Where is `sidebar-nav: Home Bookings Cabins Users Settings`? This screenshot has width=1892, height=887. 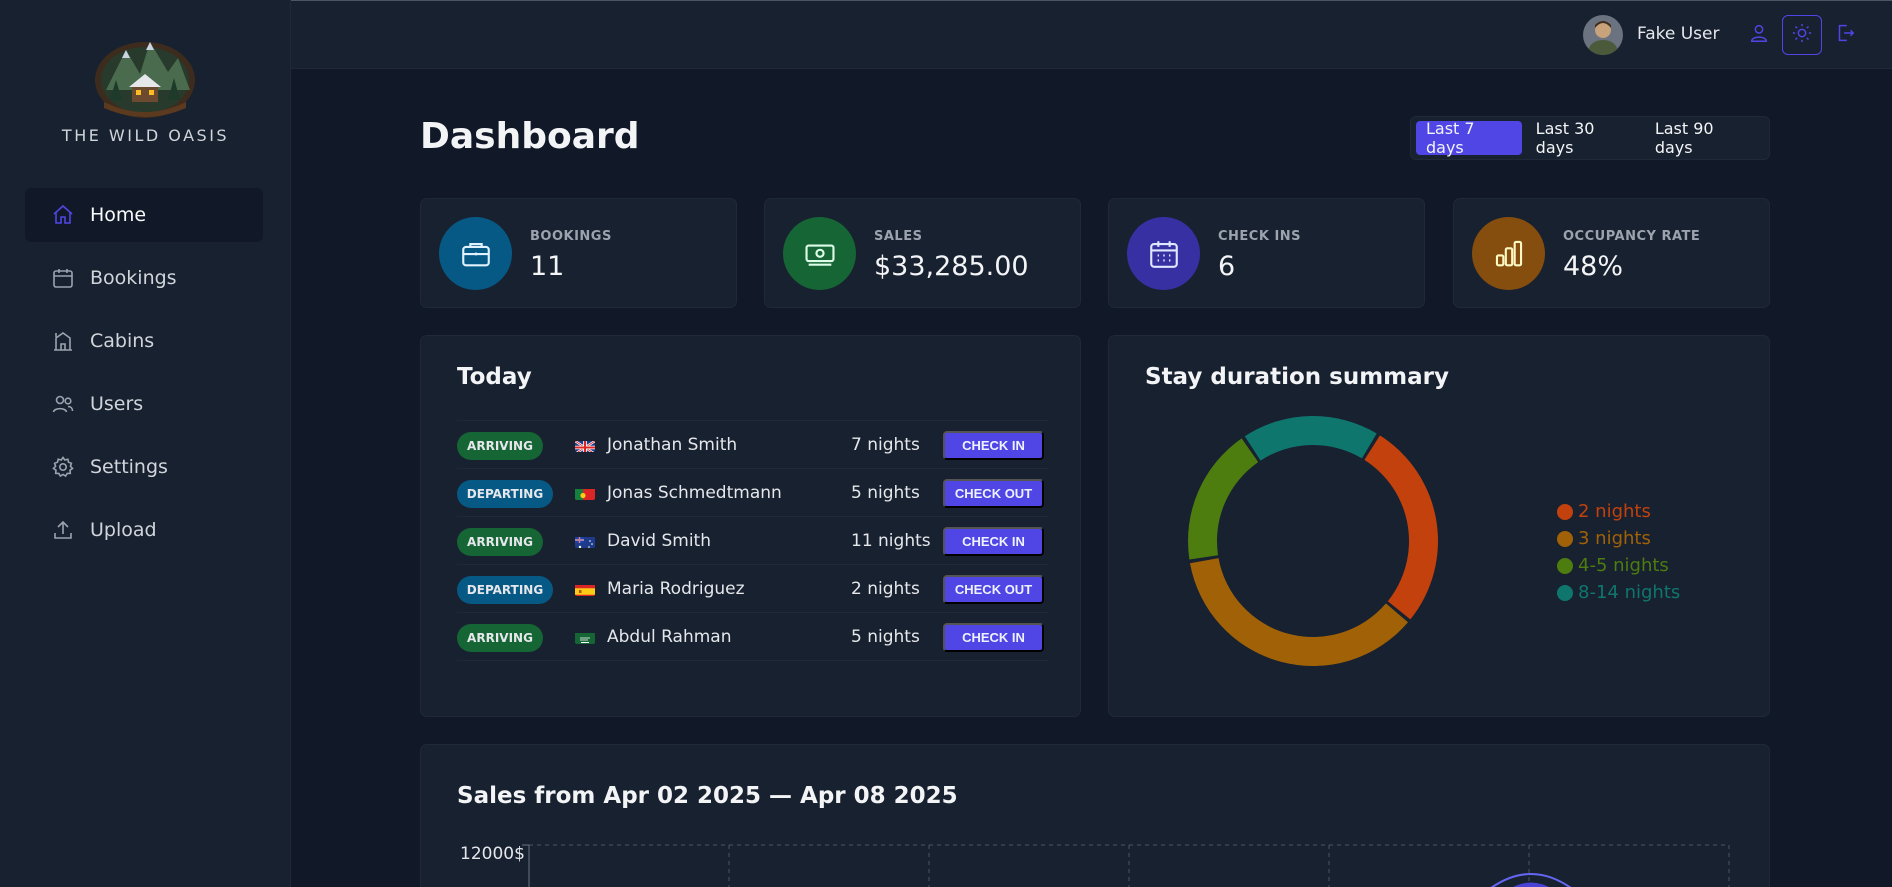 sidebar-nav: Home Bookings Cabins Users Settings is located at coordinates (144, 377).